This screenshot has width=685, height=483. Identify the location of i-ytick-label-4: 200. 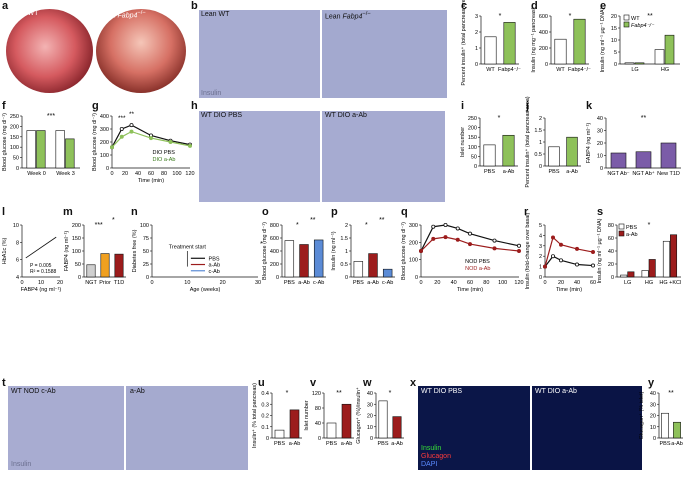
(472, 129).